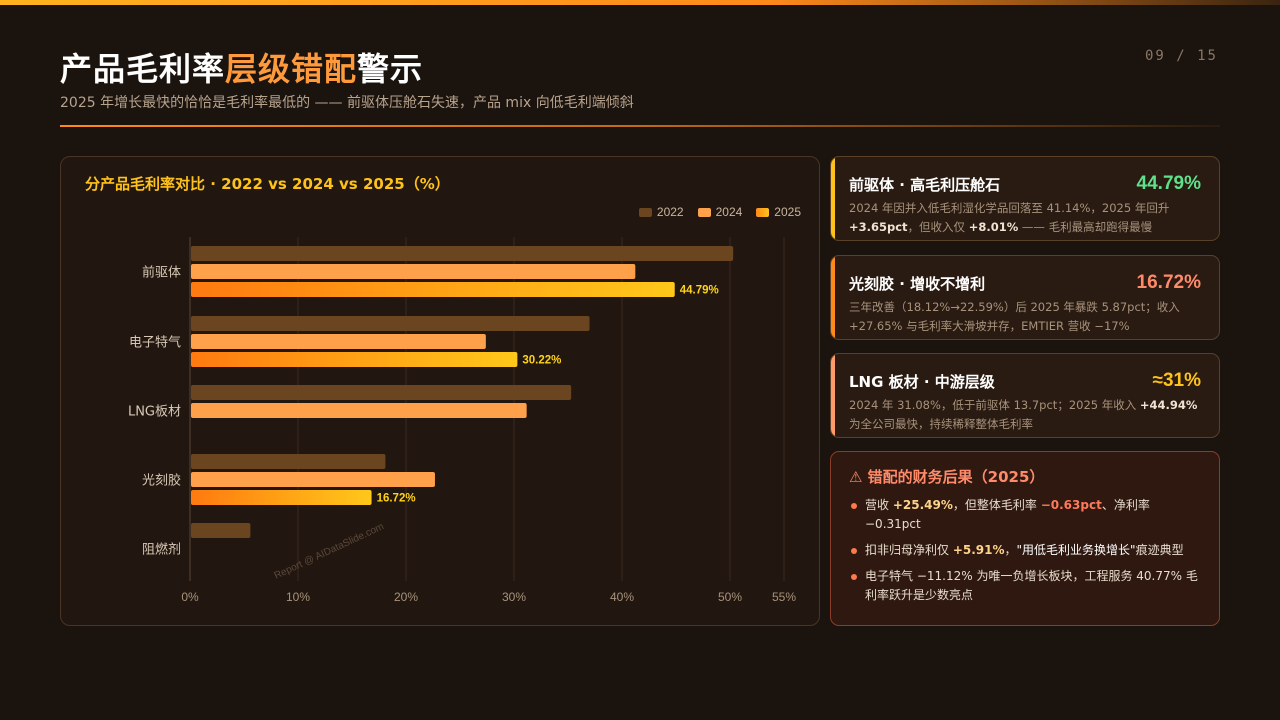 This screenshot has width=1280, height=720. I want to click on legend-item-2022: 2022, so click(661, 212).